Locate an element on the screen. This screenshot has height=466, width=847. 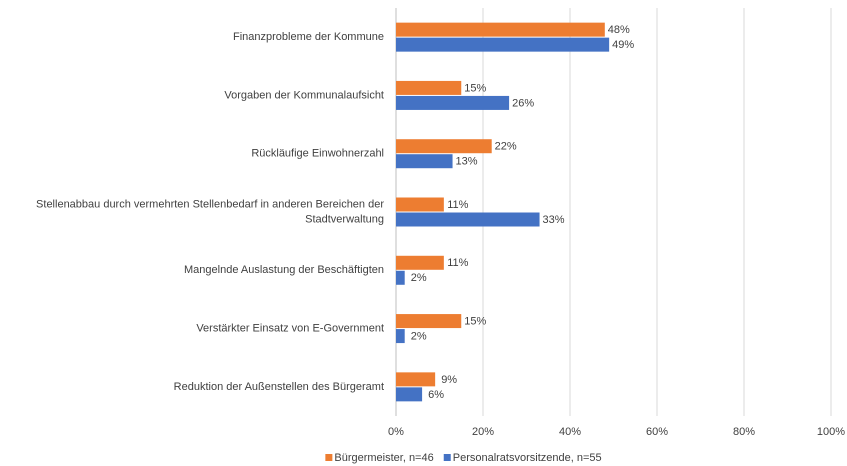
x-tick-label: 0% is located at coordinates (396, 432).